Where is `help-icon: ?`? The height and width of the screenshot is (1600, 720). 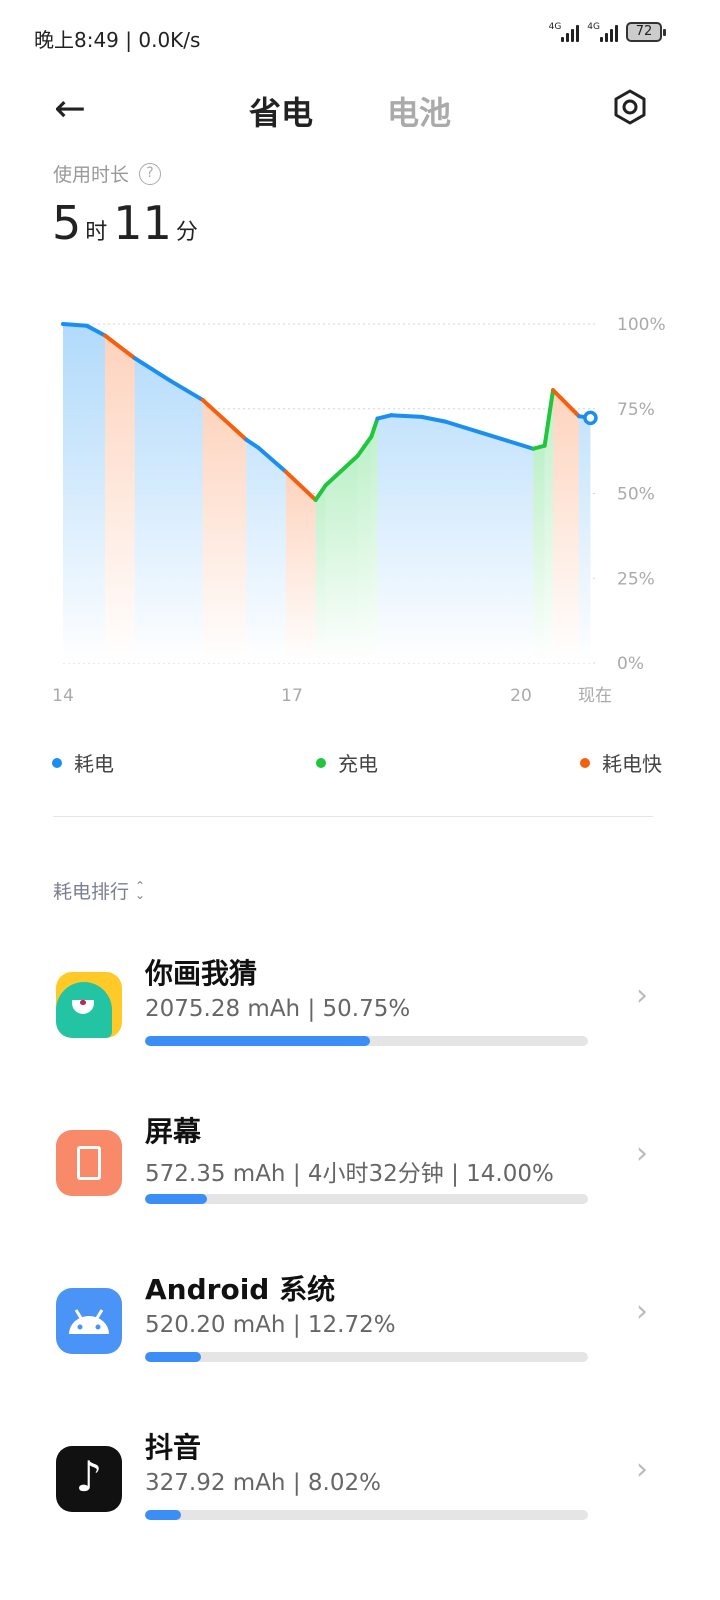 help-icon: ? is located at coordinates (150, 173).